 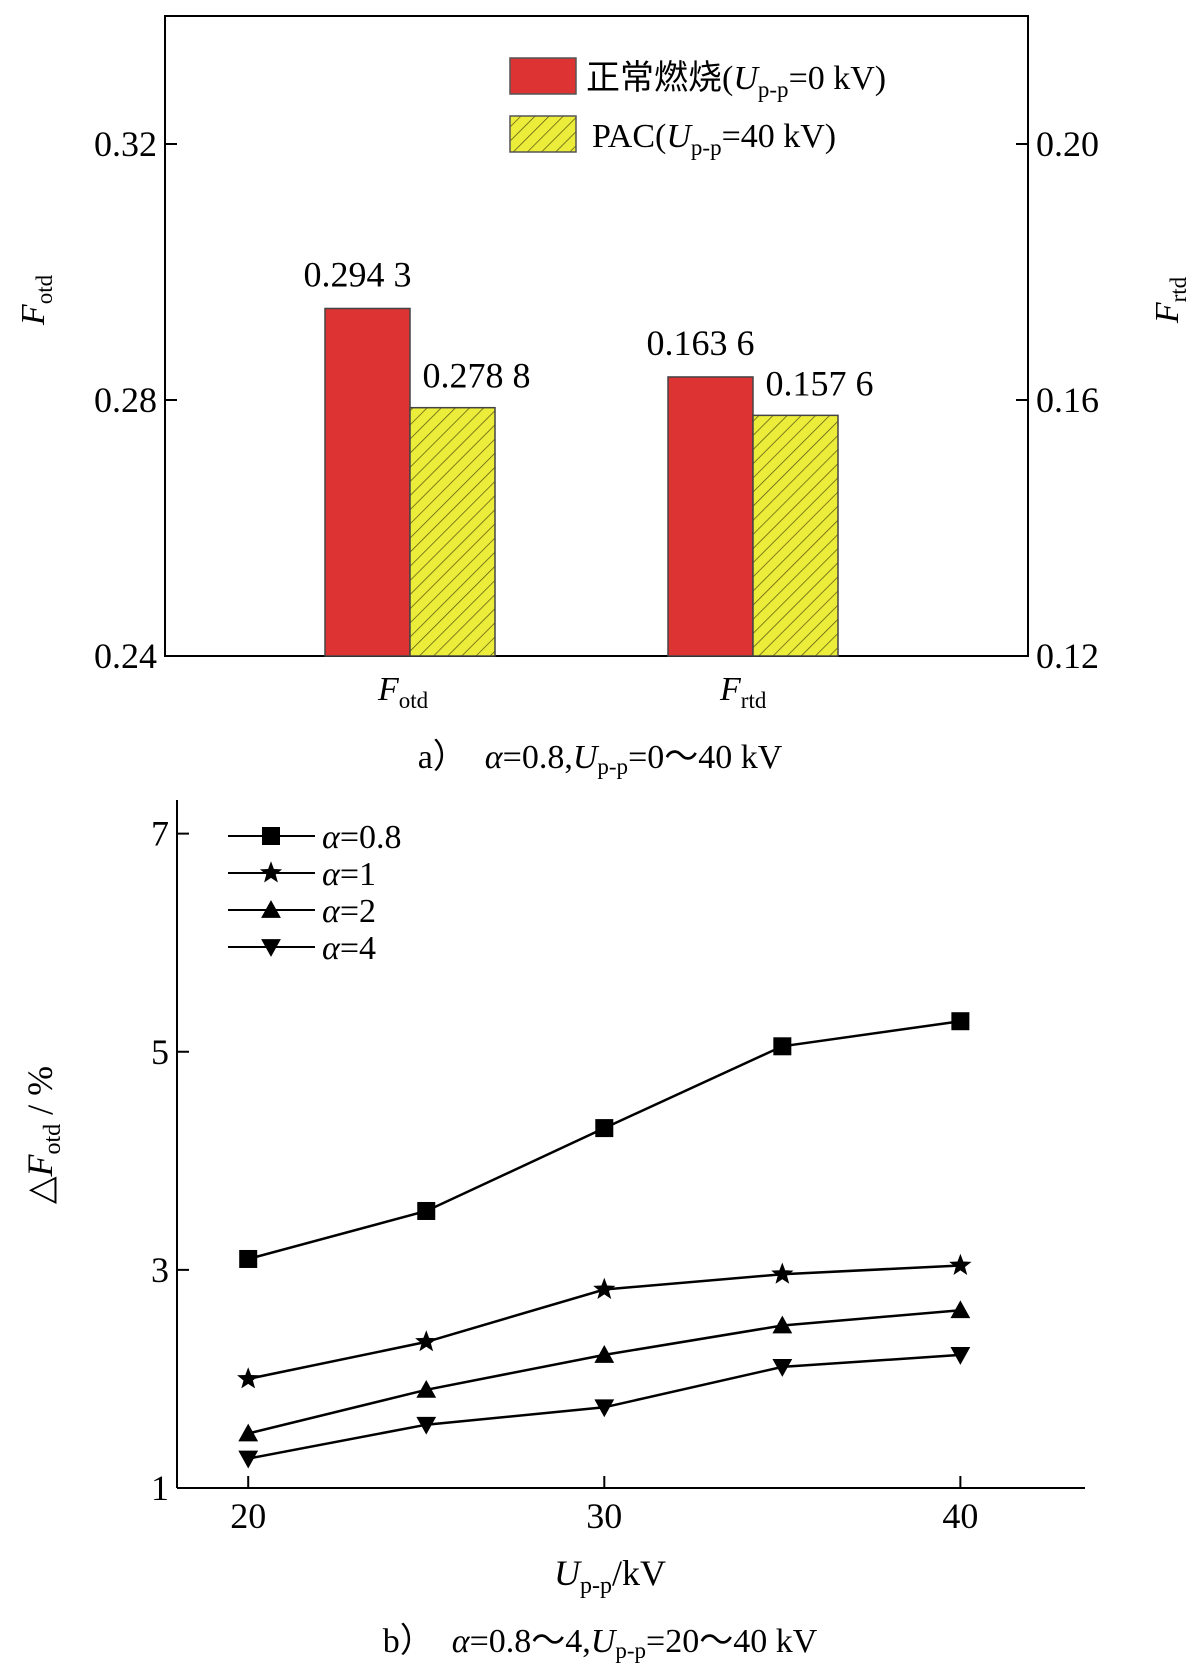 What do you see at coordinates (125, 144) in the screenshot?
I see `left-tick-label: 0.32` at bounding box center [125, 144].